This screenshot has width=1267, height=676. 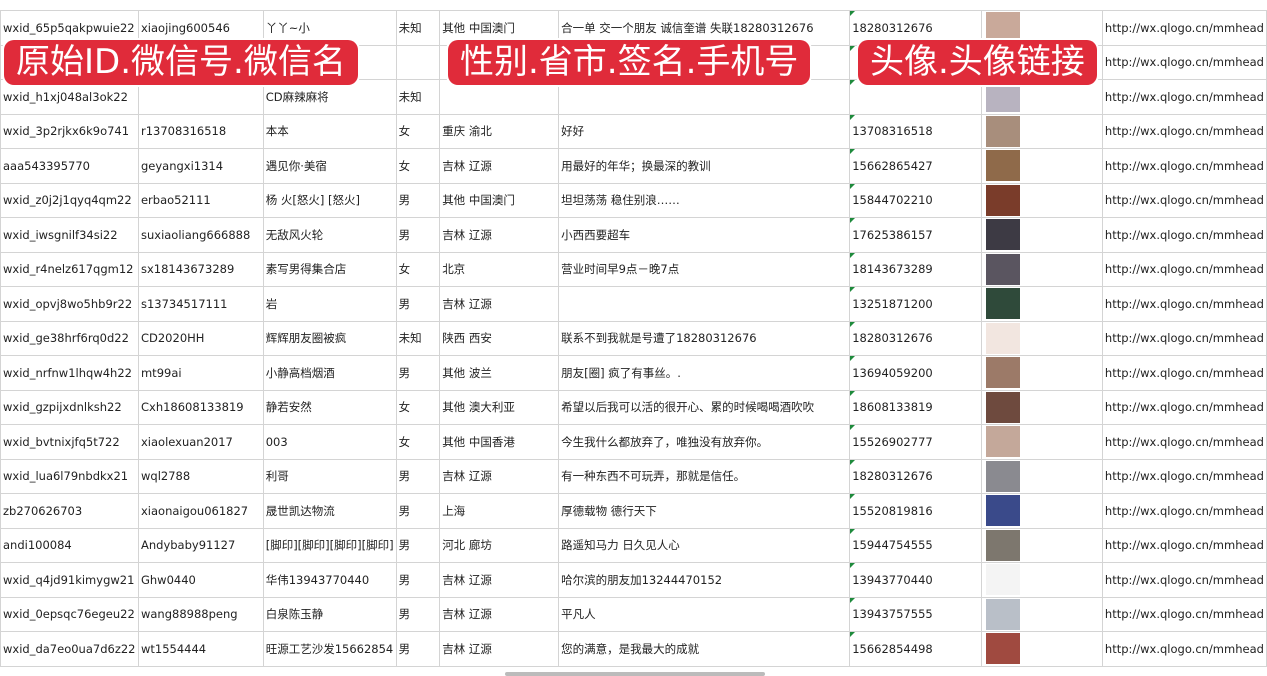 I want to click on original-id-cell: aaa543395770, so click(x=69, y=166).